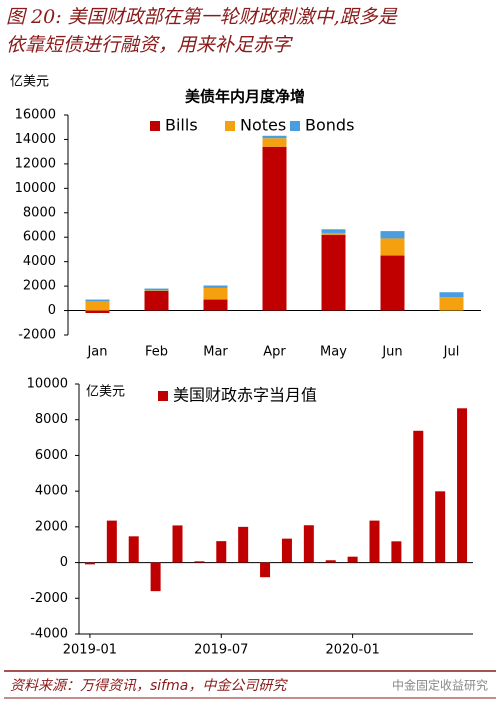  What do you see at coordinates (35, 163) in the screenshot?
I see `y-tick-label: 12000` at bounding box center [35, 163].